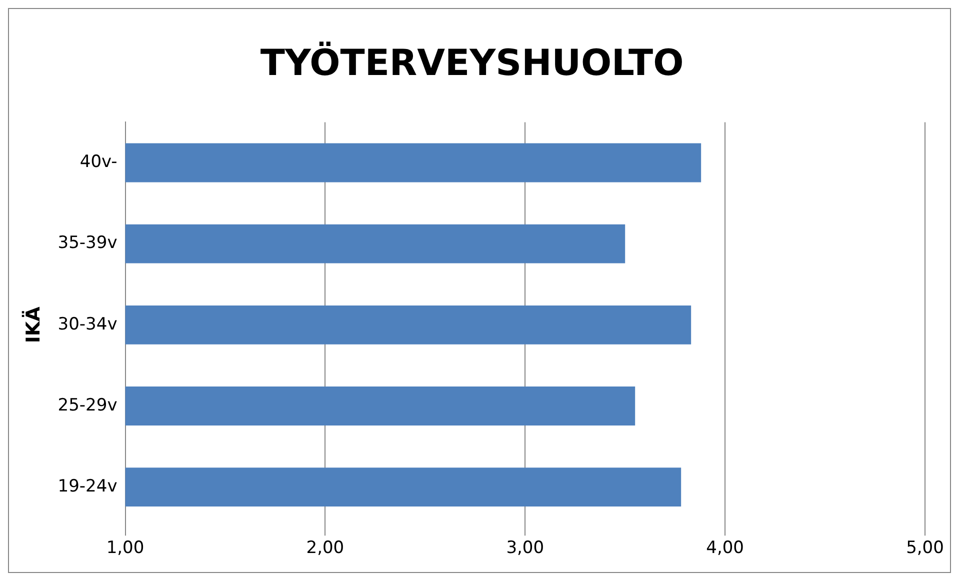 This screenshot has height=581, width=959. What do you see at coordinates (99, 162) in the screenshot?
I see `y-tick-label: 40v-` at bounding box center [99, 162].